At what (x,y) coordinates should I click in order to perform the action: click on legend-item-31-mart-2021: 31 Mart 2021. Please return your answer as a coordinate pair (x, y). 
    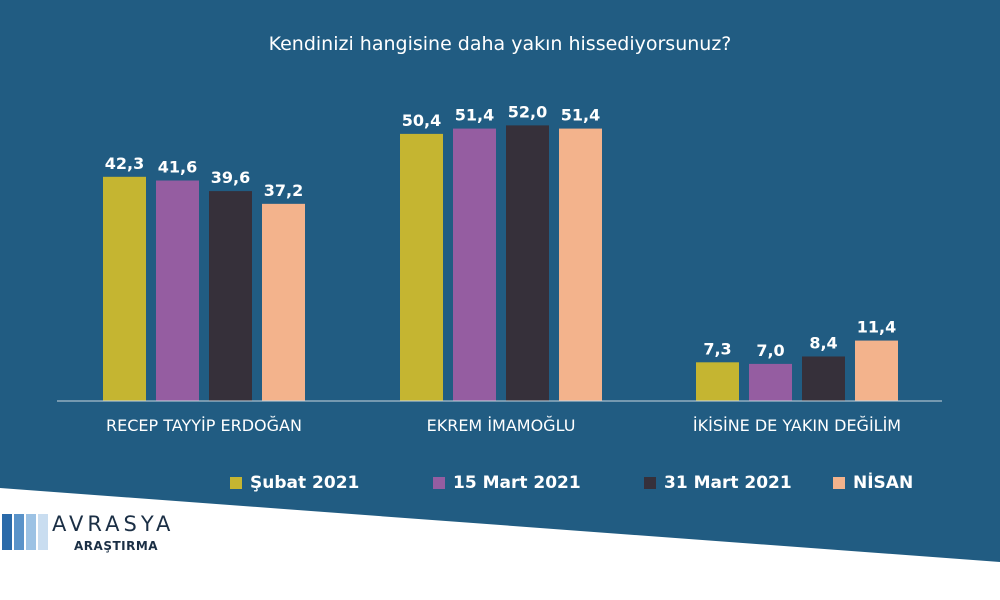
    Looking at the image, I should click on (718, 483).